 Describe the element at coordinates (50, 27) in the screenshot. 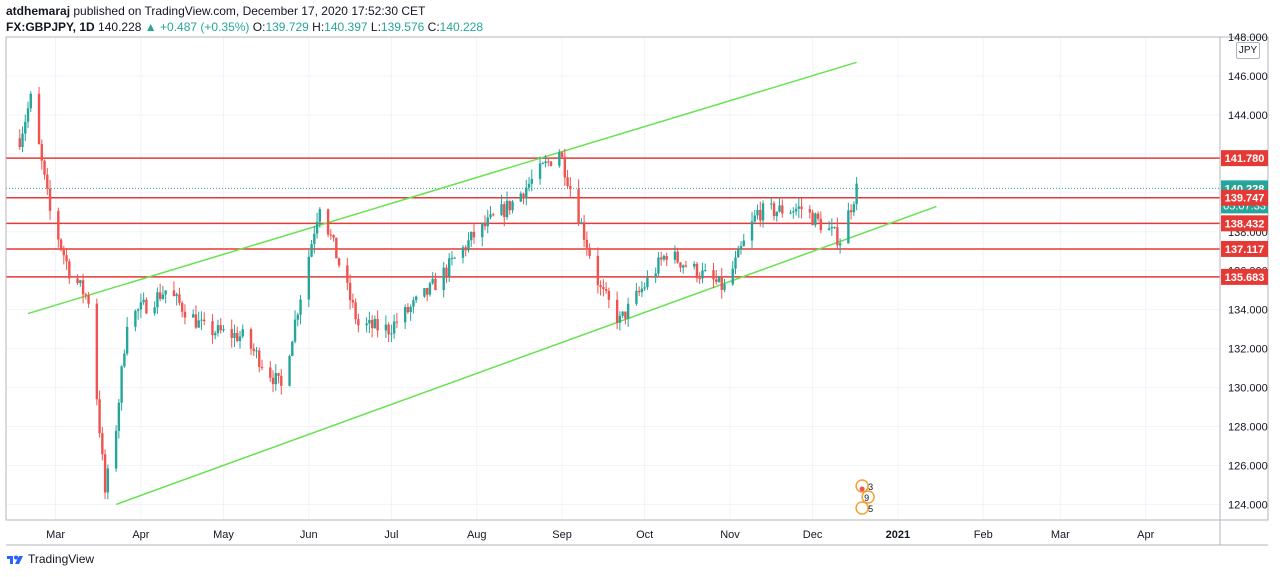

I see `symbol-label: FX:GBPJPY, 1D` at that location.